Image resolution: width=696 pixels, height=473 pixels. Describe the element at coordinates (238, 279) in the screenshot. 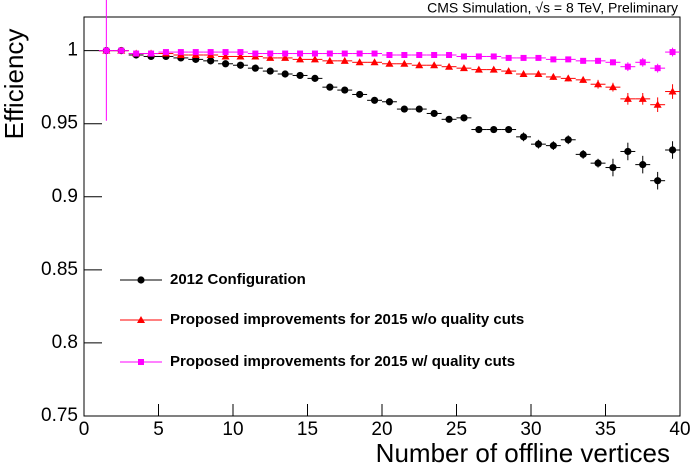

I see `legend-label: 2012 Configuration` at that location.